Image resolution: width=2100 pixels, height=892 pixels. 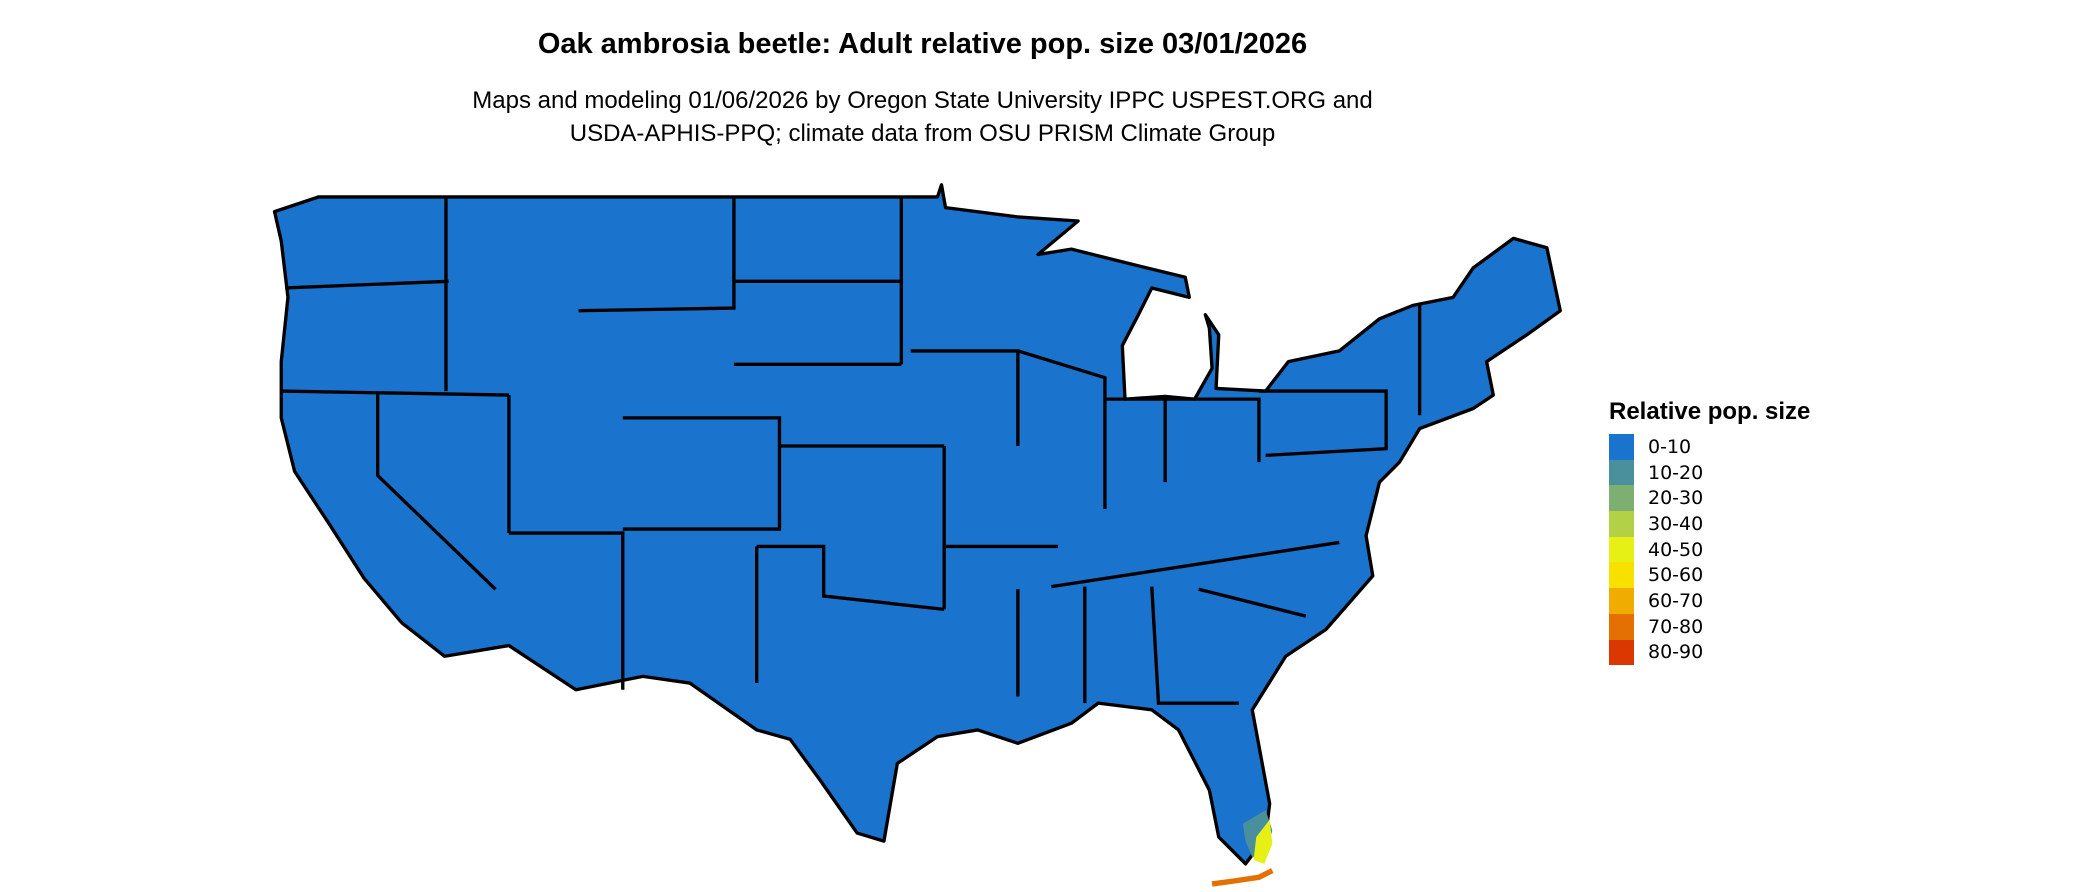 I want to click on legend-title: Relative pop. size, so click(x=1710, y=411).